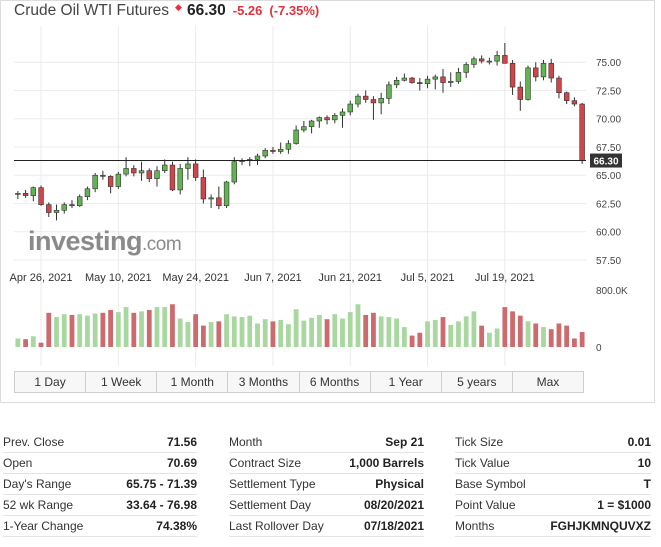 The width and height of the screenshot is (661, 547). What do you see at coordinates (300, 325) in the screenshot?
I see `volume-bars` at bounding box center [300, 325].